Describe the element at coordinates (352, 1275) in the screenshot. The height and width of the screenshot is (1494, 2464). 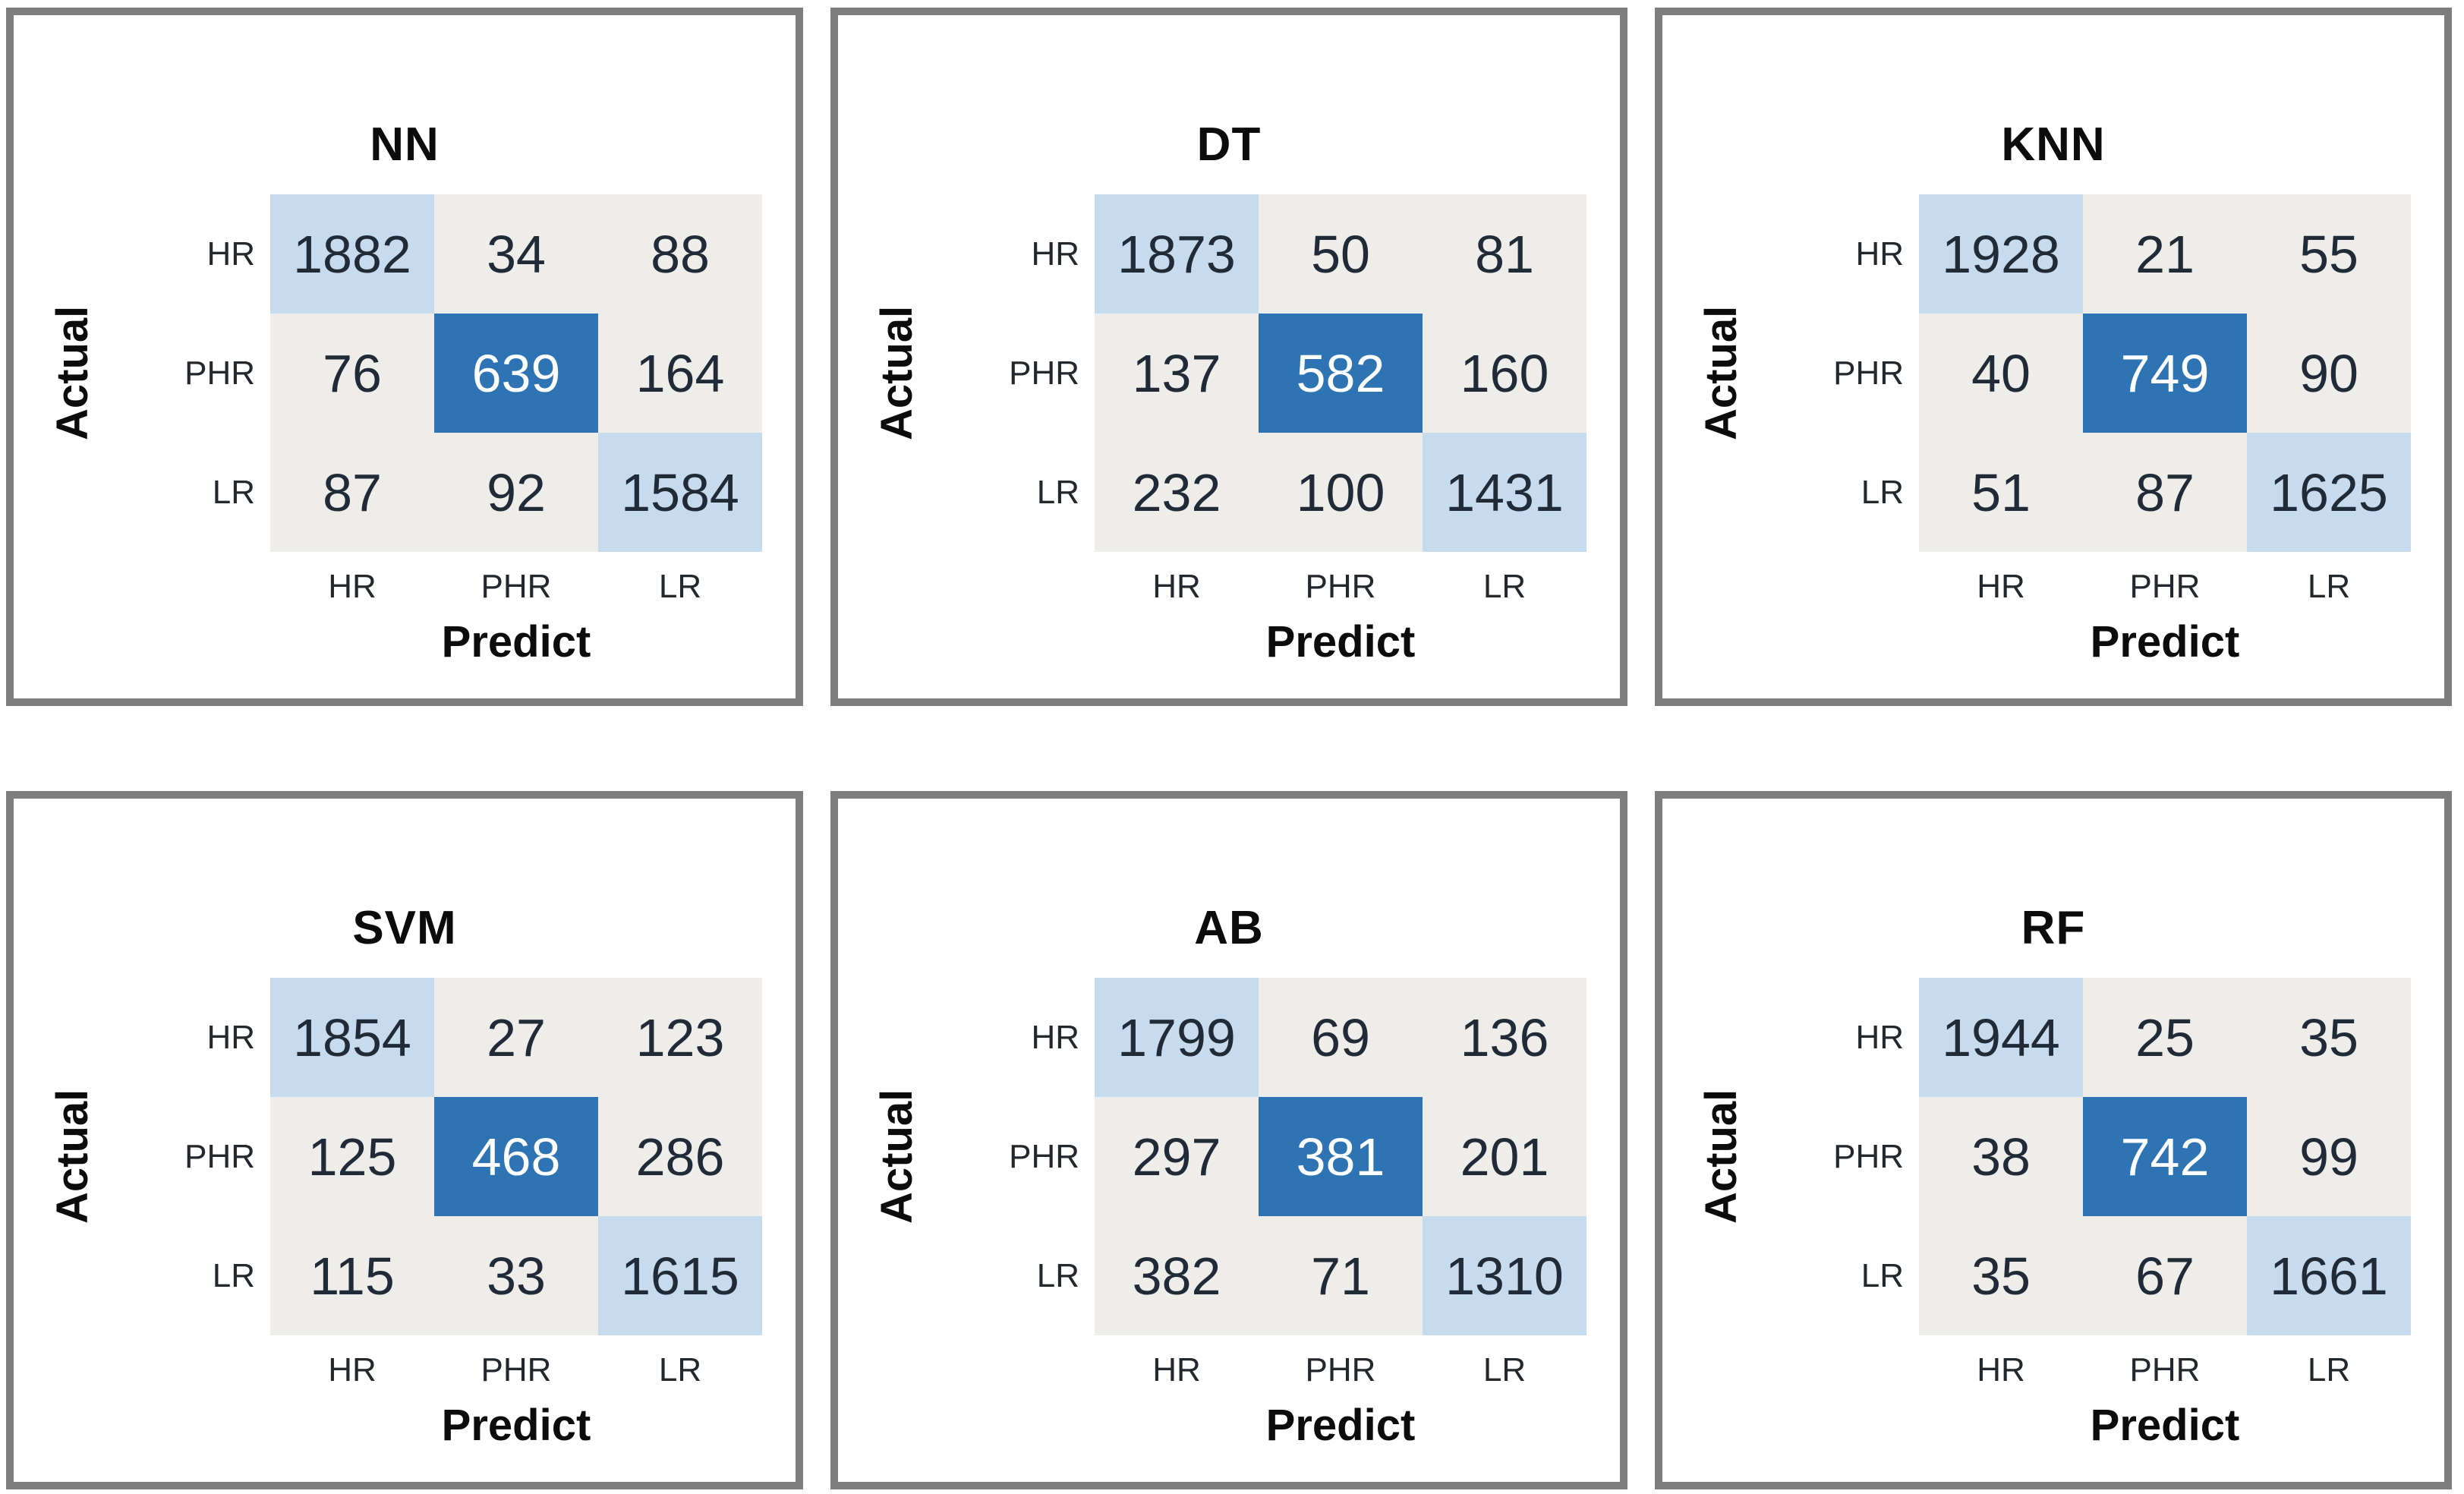
I see `matrix-cell: 115` at that location.